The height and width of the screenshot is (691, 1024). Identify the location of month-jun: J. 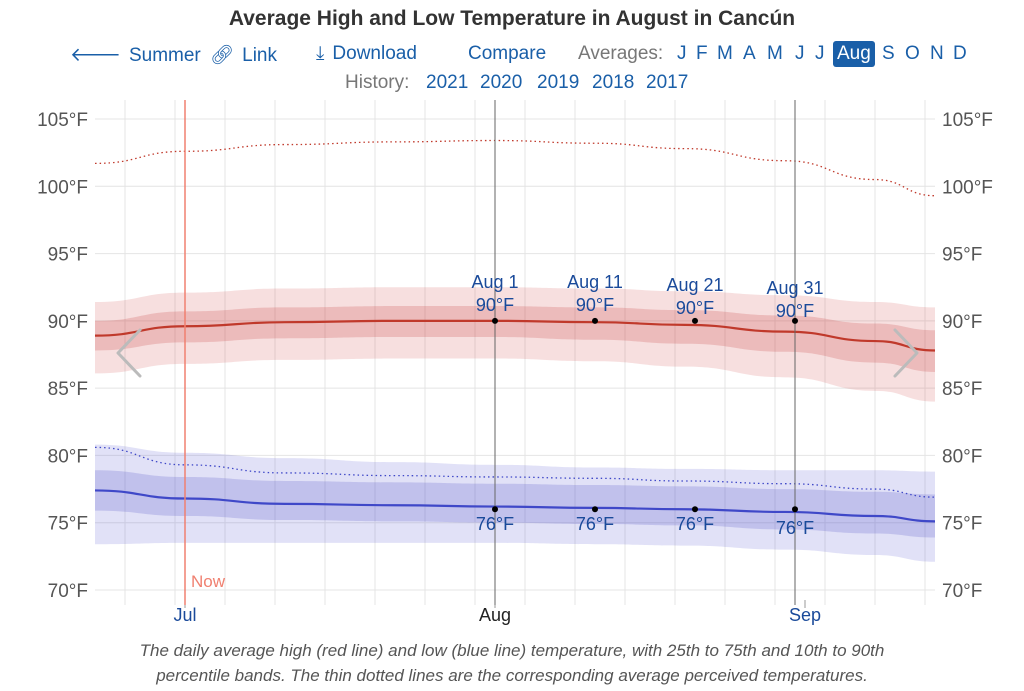
(800, 53).